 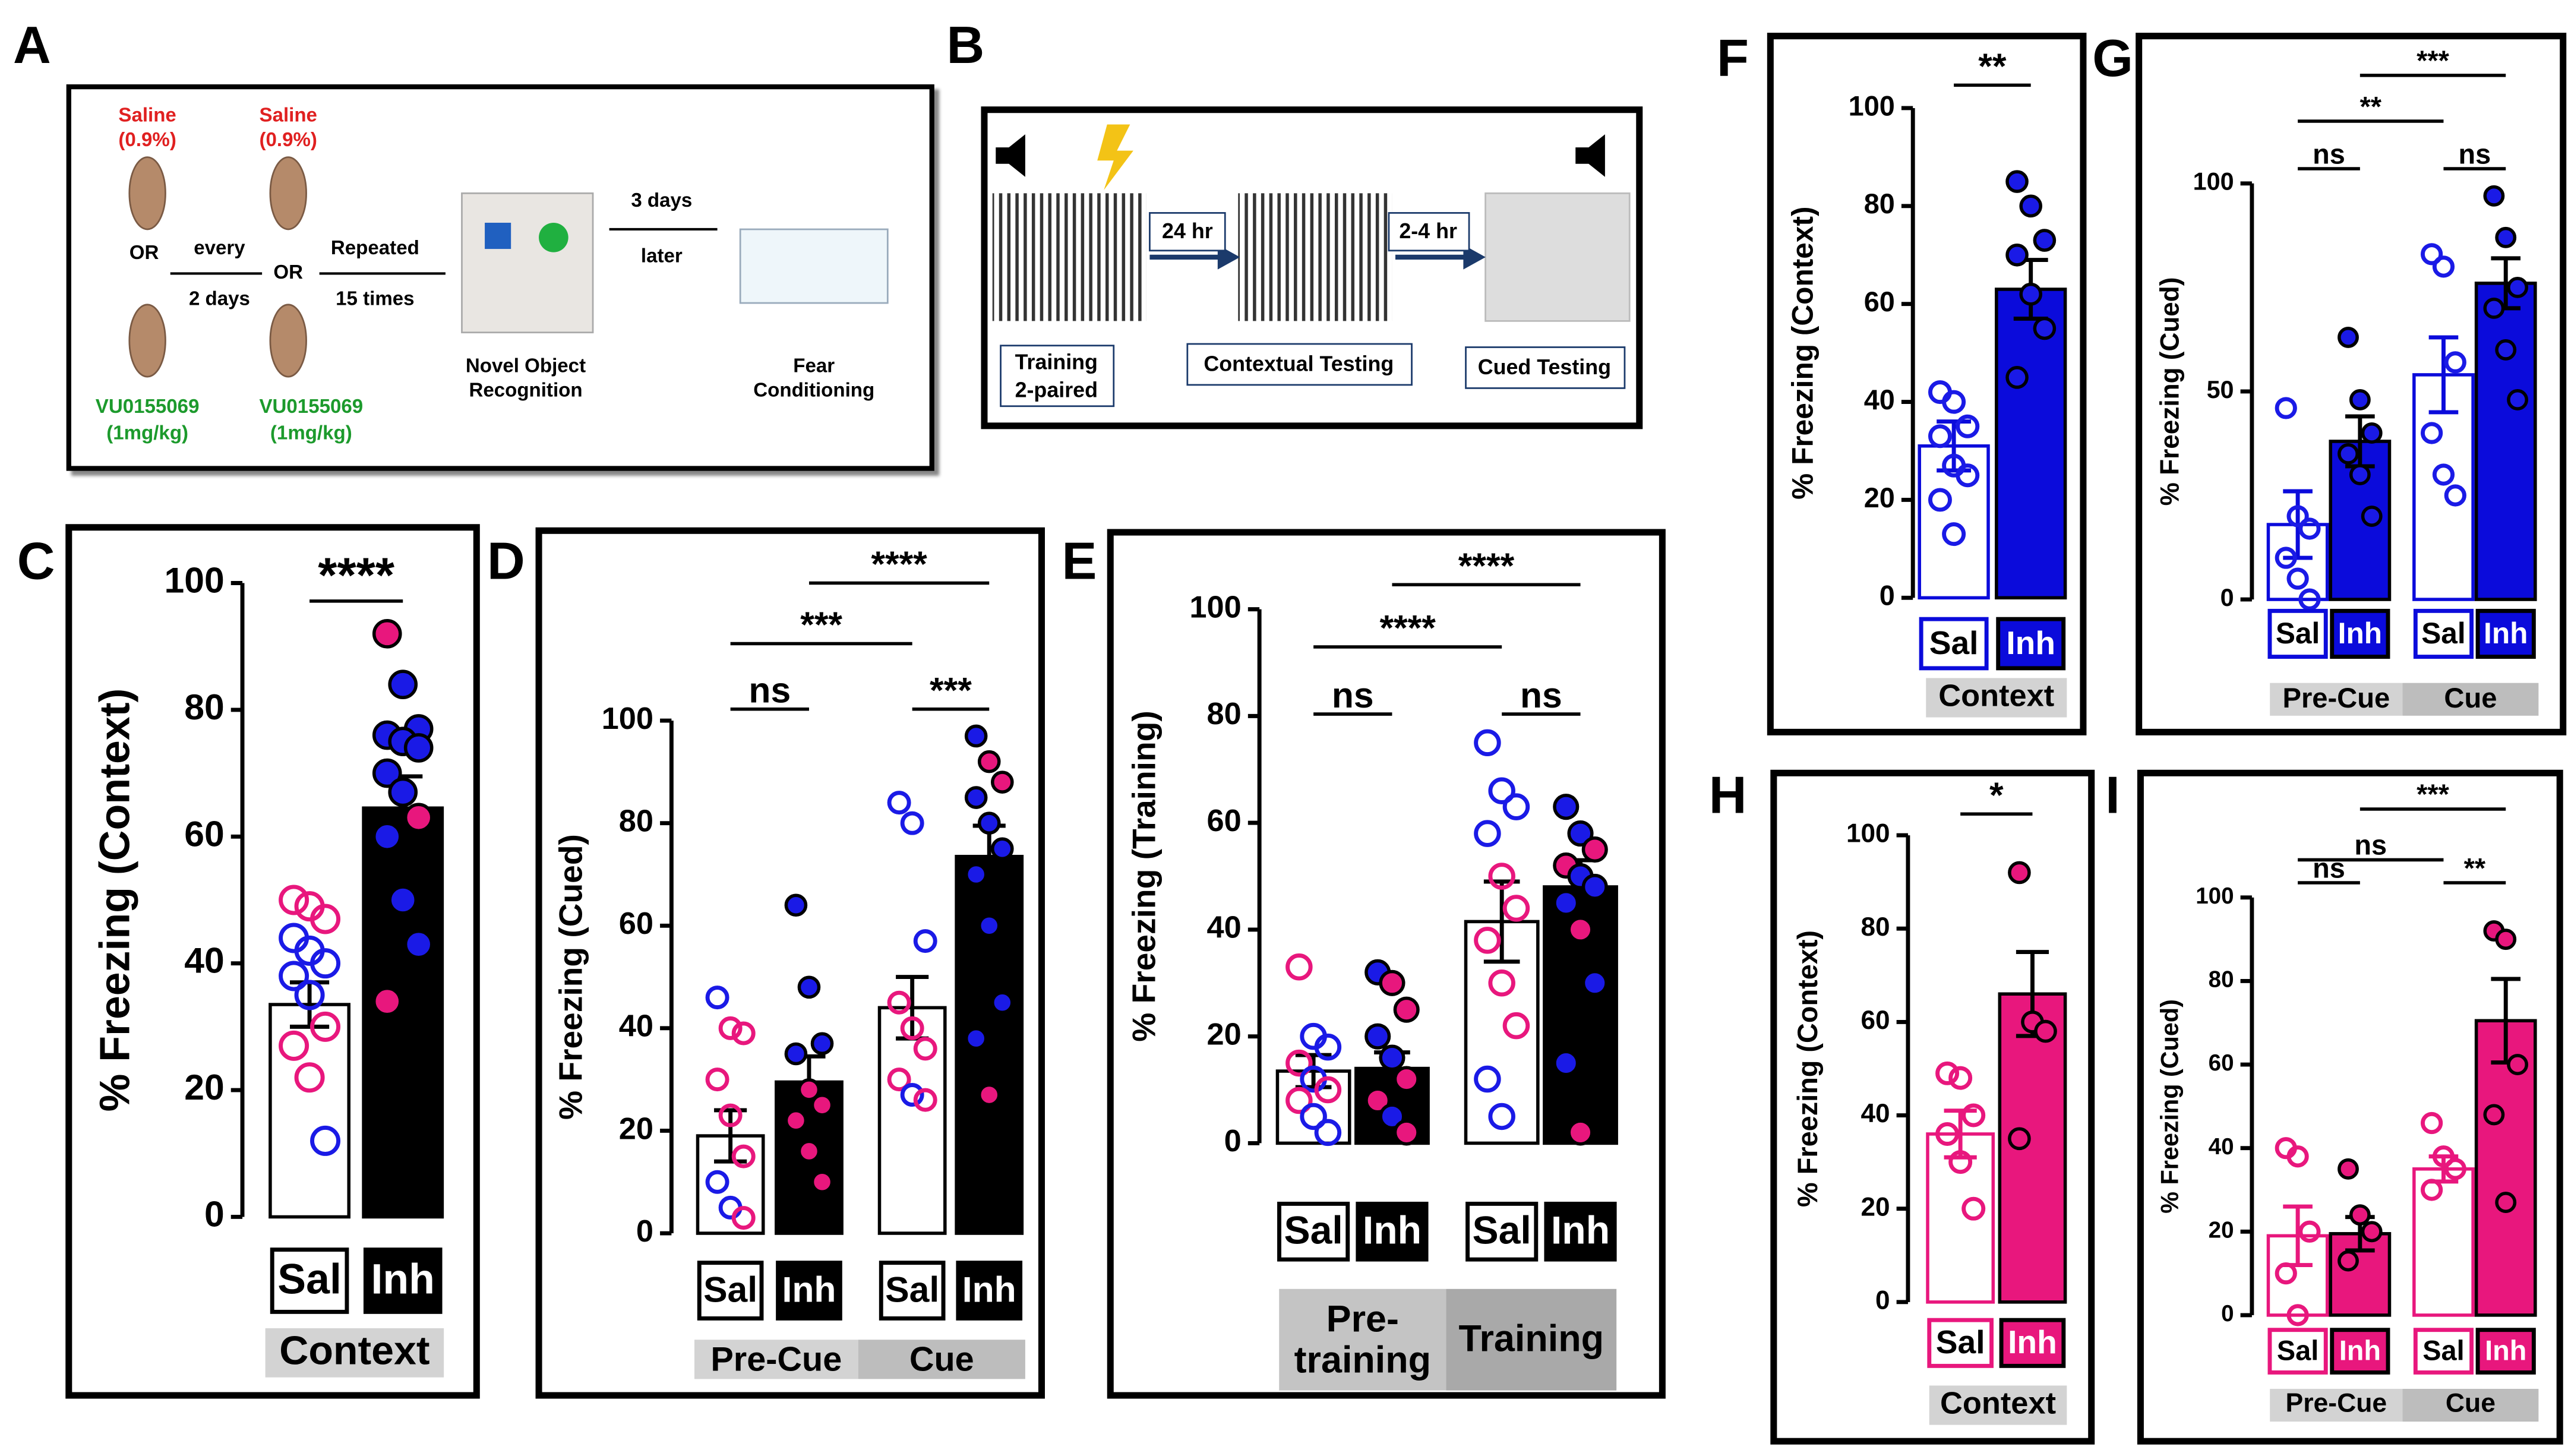 I want to click on group-label: Context, so click(x=354, y=1352).